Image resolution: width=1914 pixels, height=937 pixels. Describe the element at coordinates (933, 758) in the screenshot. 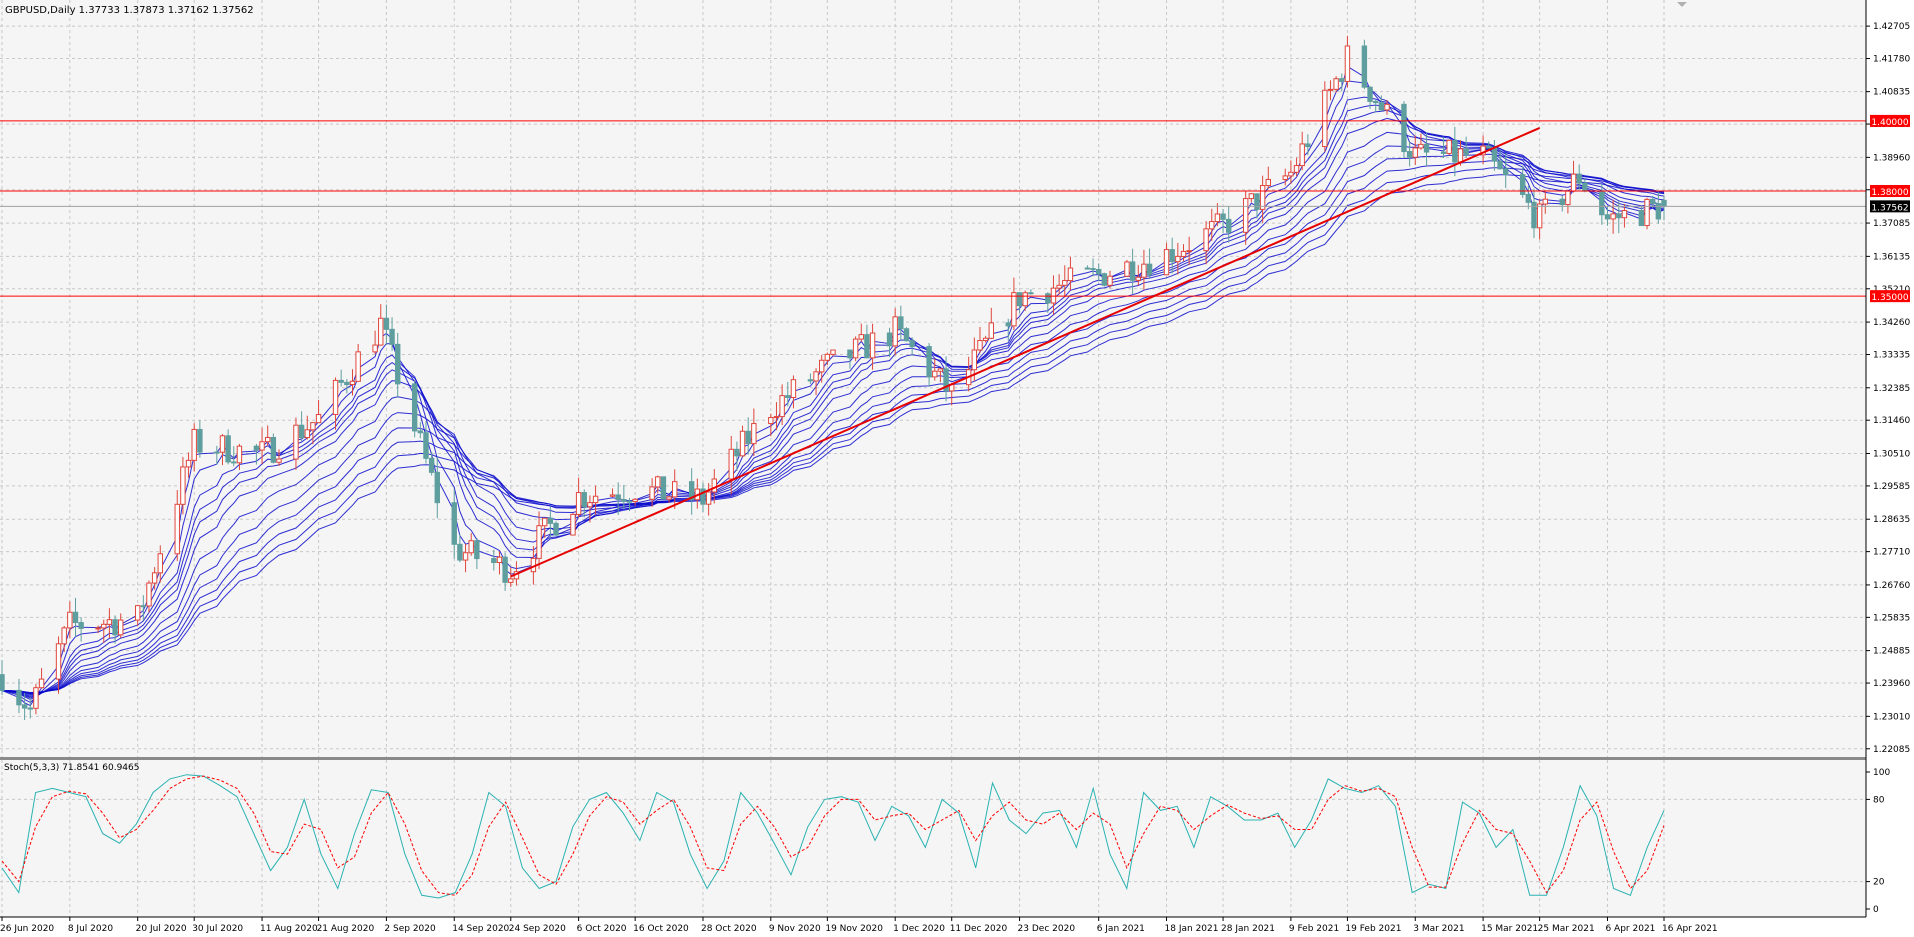

I see `pane-separator` at that location.